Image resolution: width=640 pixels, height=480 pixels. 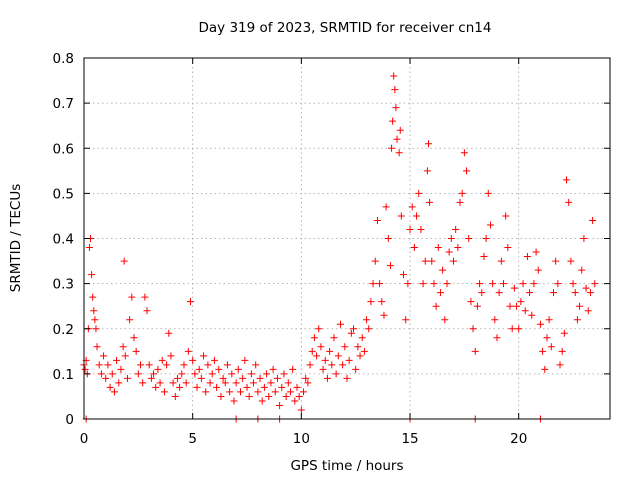 What do you see at coordinates (63, 149) in the screenshot?
I see `y-tick-label: 0.6` at bounding box center [63, 149].